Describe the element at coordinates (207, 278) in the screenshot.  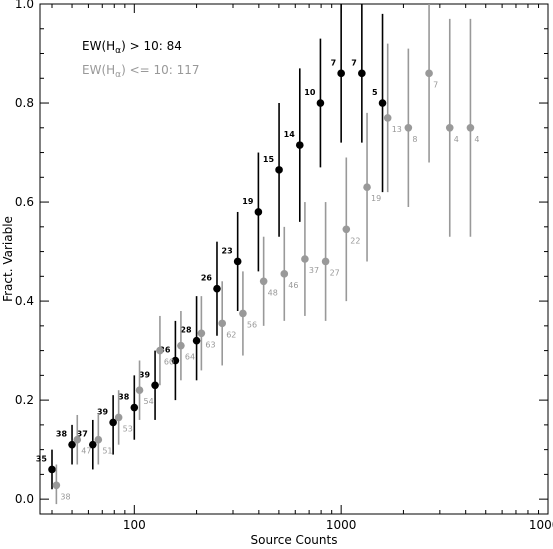
I see `point-count-label: 26` at that location.